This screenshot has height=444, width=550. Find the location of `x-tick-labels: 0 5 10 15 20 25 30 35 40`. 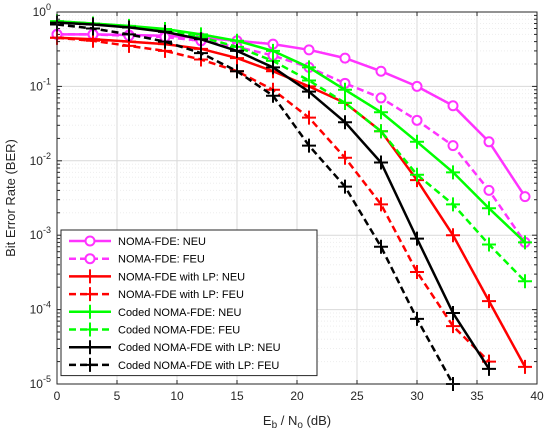

x-tick-labels: 0 5 10 15 20 25 30 35 40 is located at coordinates (299, 396).